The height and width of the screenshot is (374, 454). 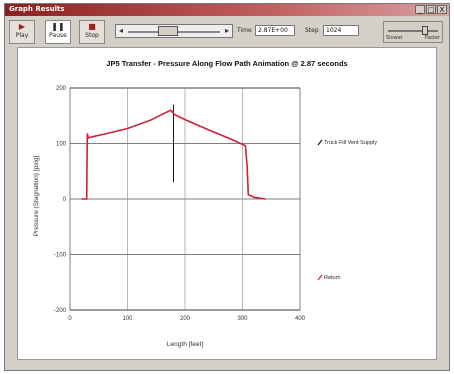 I want to click on y-tick-label: -100, so click(x=60, y=256).